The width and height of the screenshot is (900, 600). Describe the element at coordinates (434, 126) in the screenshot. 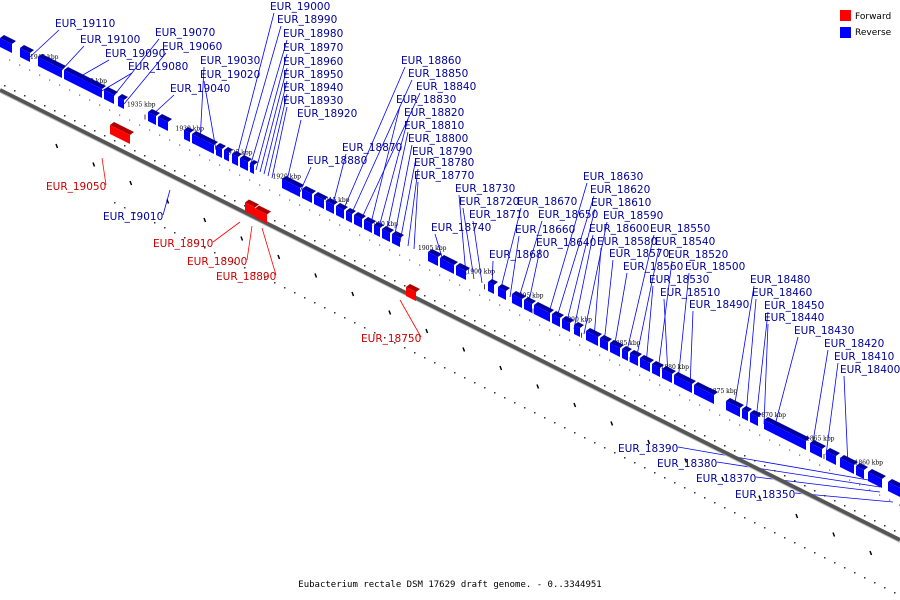

I see `gene-label-reverse: EUR_18810` at that location.